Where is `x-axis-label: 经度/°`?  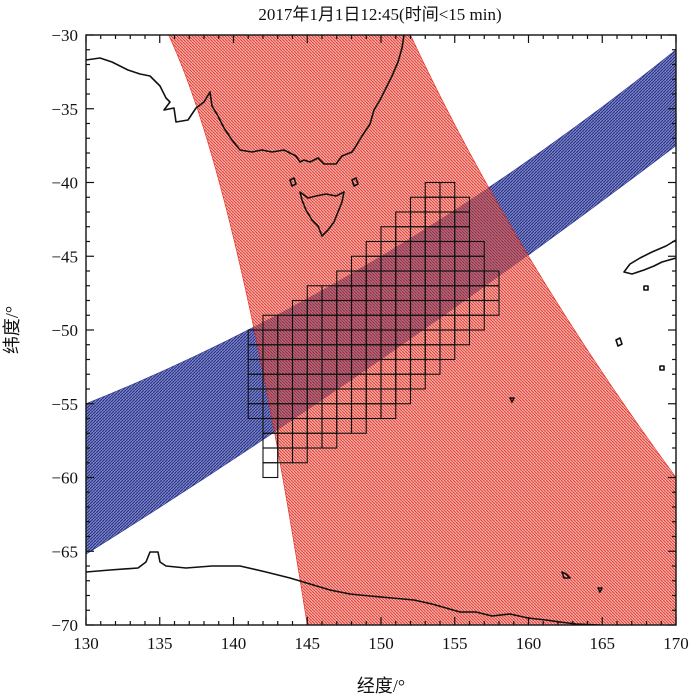 x-axis-label: 经度/° is located at coordinates (381, 686).